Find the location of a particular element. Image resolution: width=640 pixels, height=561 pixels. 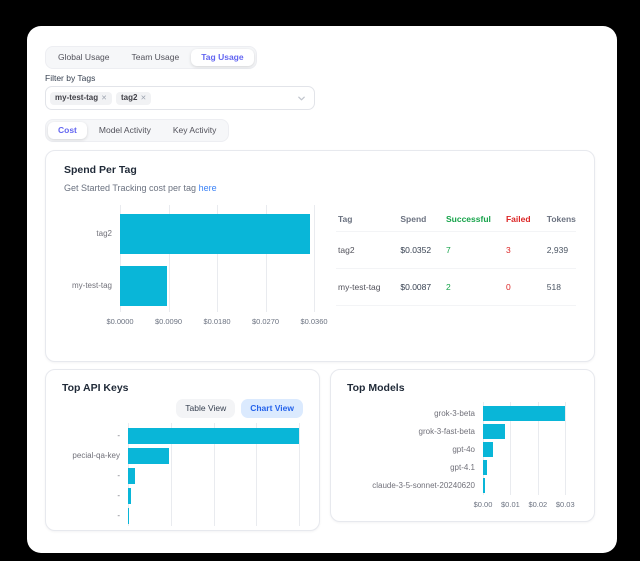

chart-row: my-test-tag is located at coordinates (193, 286).